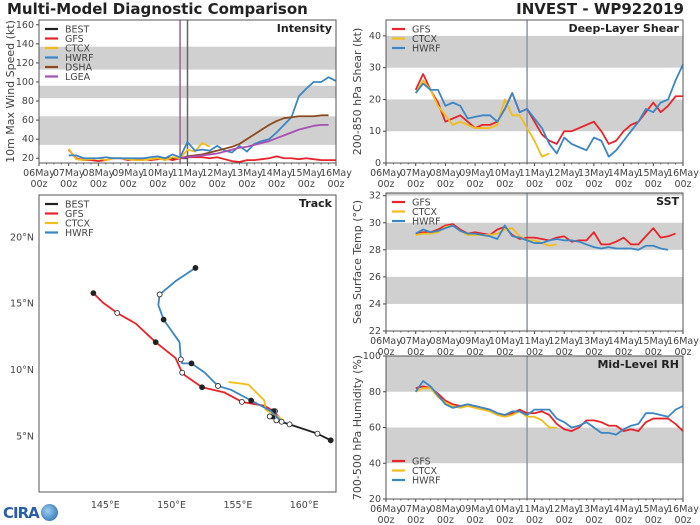 The image size is (700, 525). I want to click on y-tick-label: 0, so click(378, 163).